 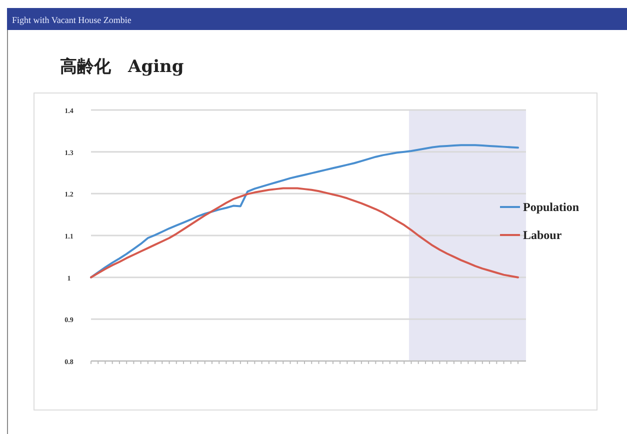 What do you see at coordinates (551, 207) in the screenshot?
I see `legend-label: Population` at bounding box center [551, 207].